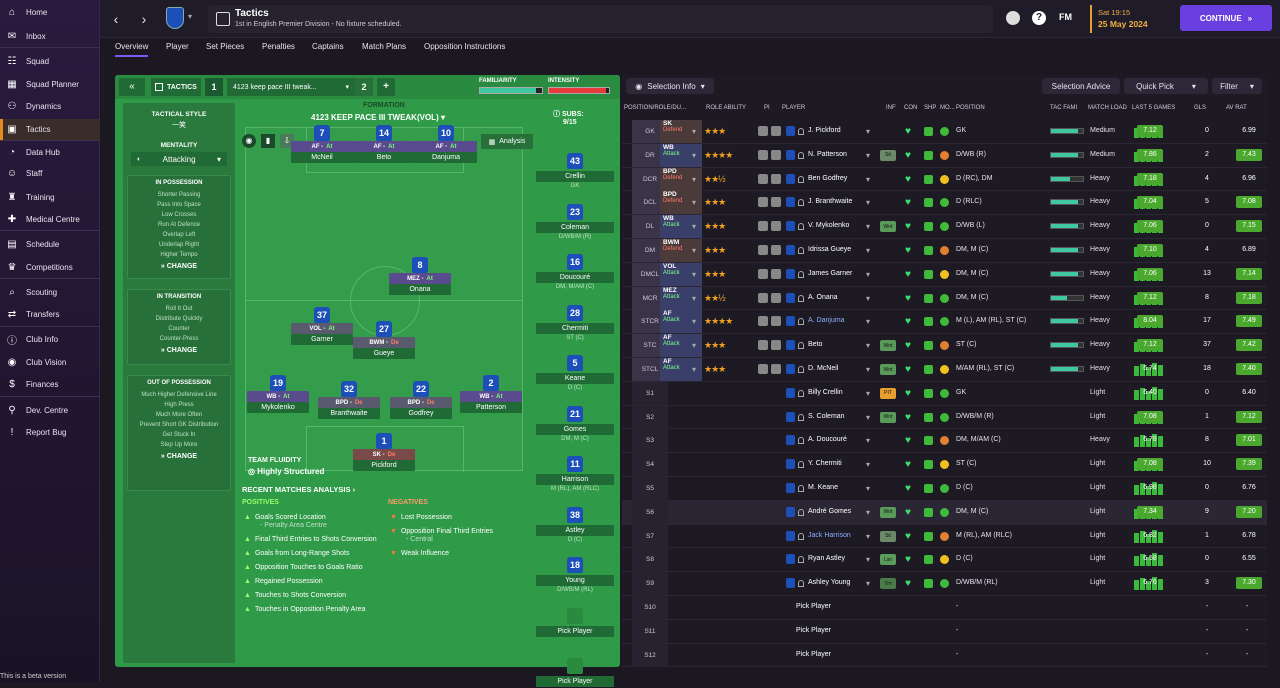  Describe the element at coordinates (828, 225) in the screenshot. I see `player-name: V. Mykolenko` at that location.